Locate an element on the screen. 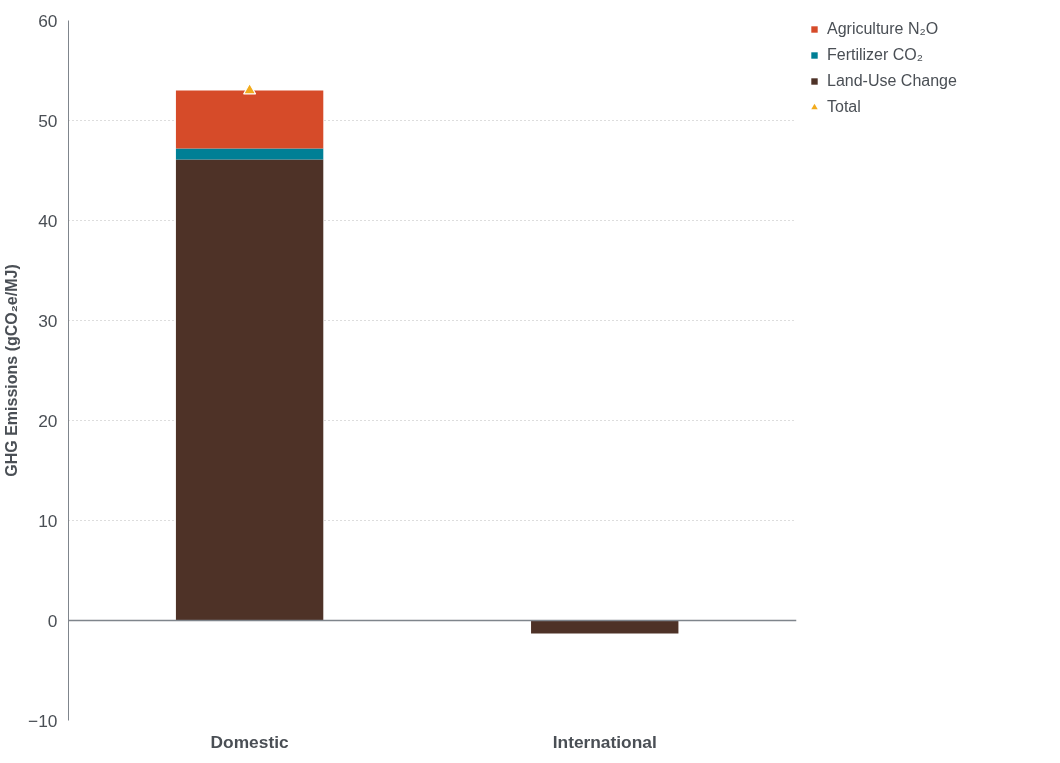 The image size is (1060, 763). legend-label: Agriculture N₂O is located at coordinates (883, 29).